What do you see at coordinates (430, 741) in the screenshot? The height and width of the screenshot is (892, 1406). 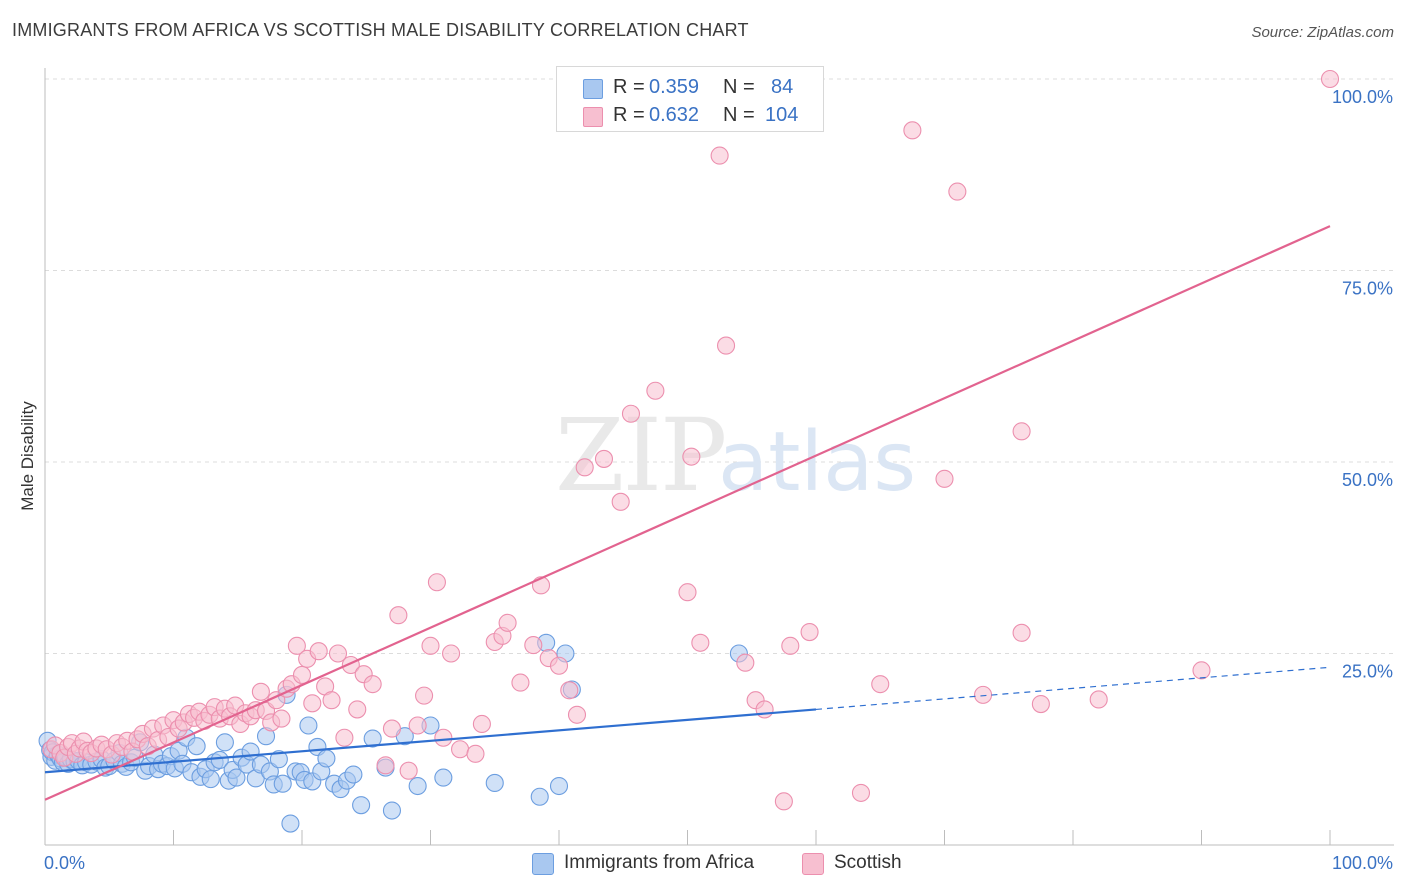 I see `africa-trend-line` at bounding box center [430, 741].